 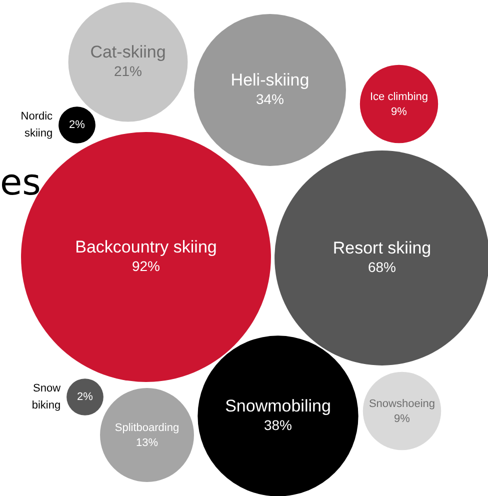 I want to click on category-label: Snowmobiling, so click(x=278, y=406).